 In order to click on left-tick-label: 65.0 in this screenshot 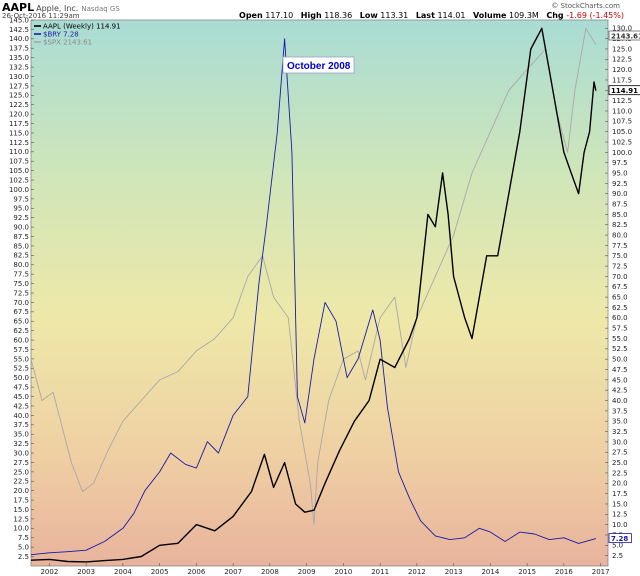, I will do `click(21, 322)`.